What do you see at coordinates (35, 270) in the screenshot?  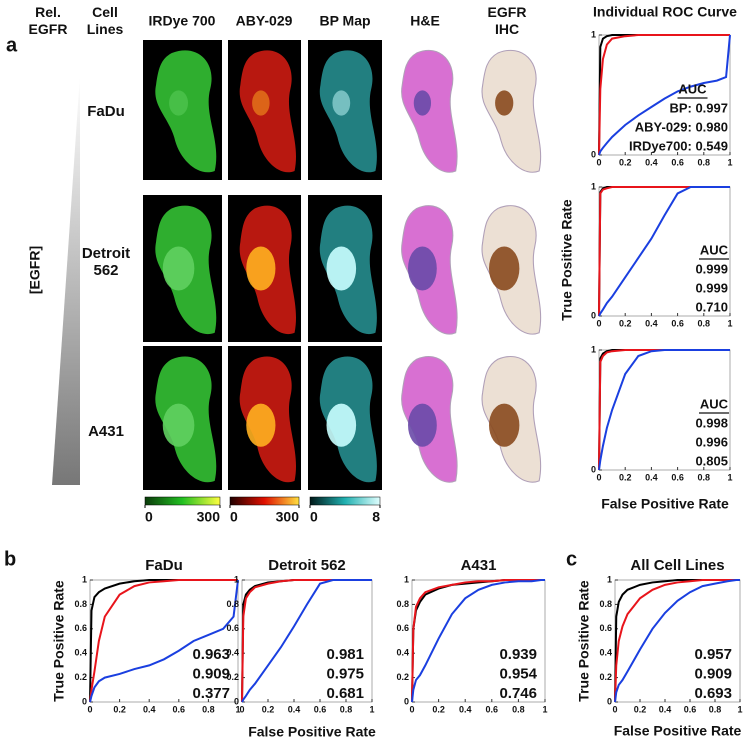 I see `gradient-label: [EGFR]` at bounding box center [35, 270].